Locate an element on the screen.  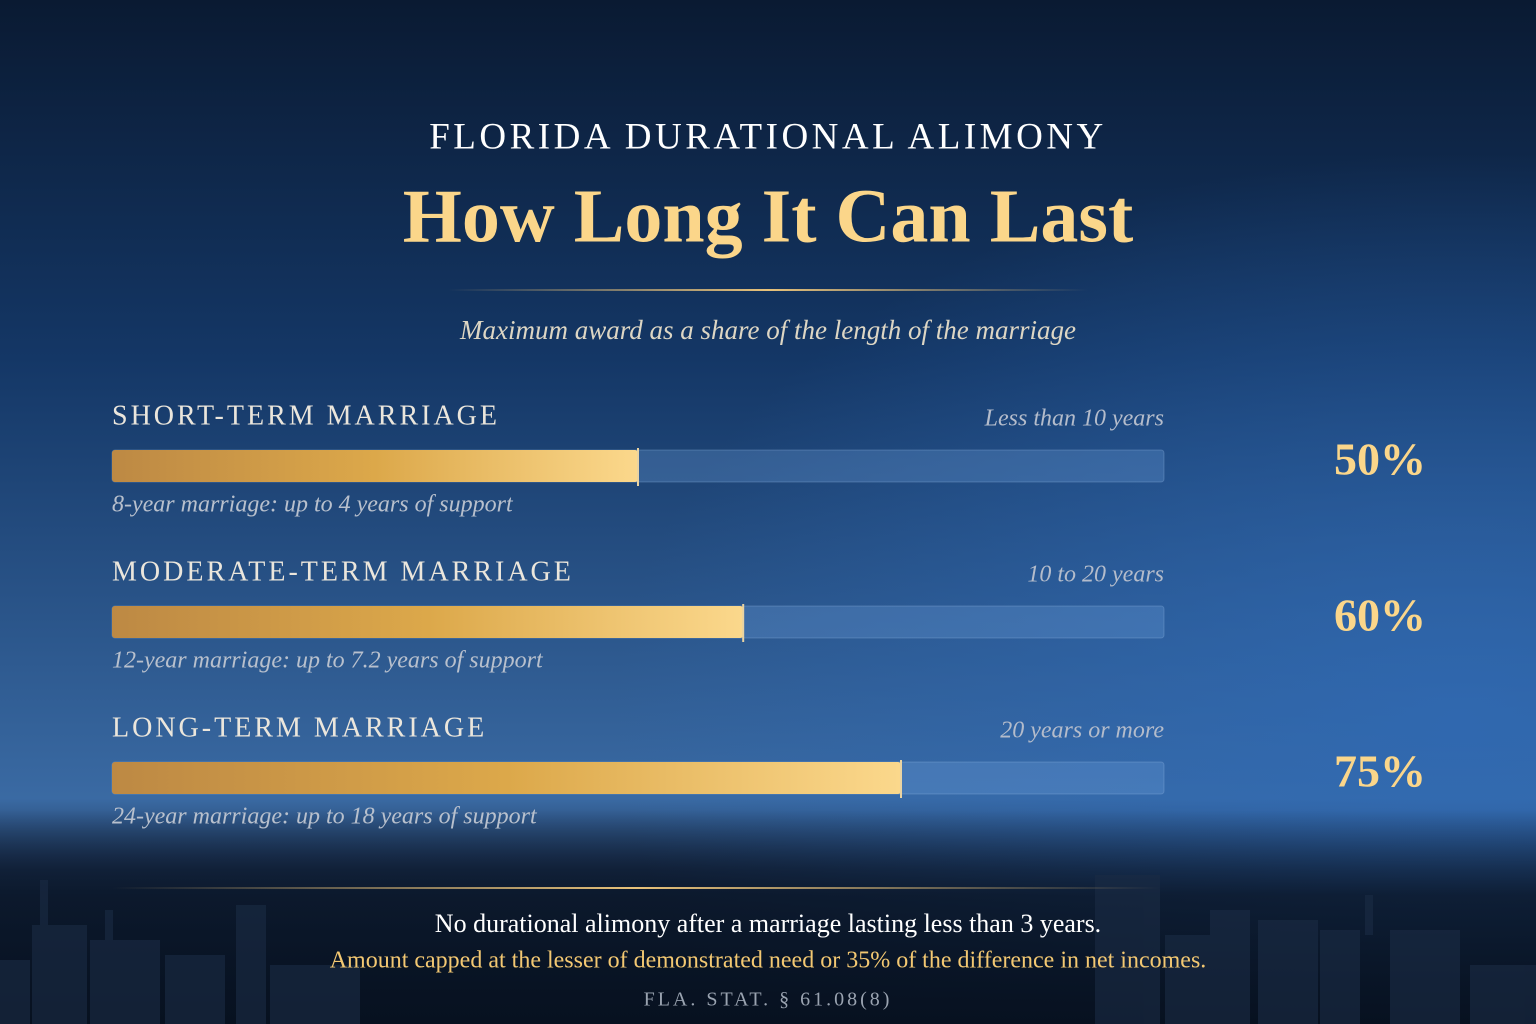
title-rule is located at coordinates (768, 290).